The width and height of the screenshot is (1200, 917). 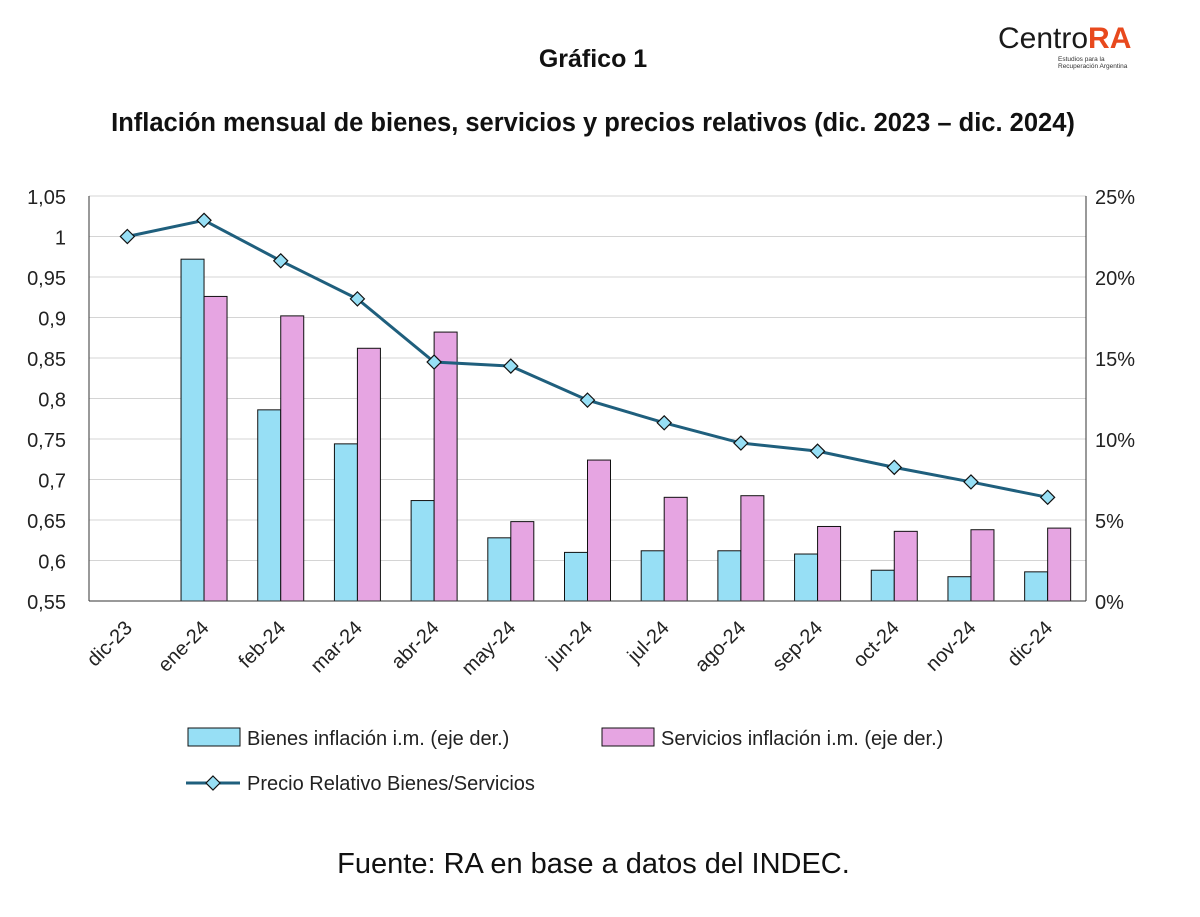 What do you see at coordinates (1115, 360) in the screenshot?
I see `right-tick-label: 15%` at bounding box center [1115, 360].